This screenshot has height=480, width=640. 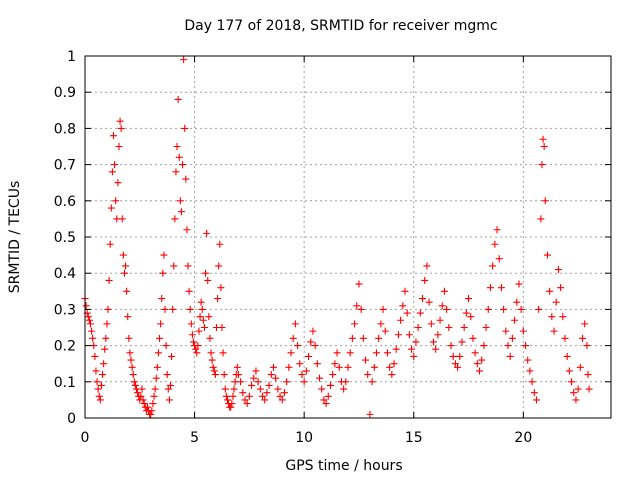 What do you see at coordinates (65, 383) in the screenshot?
I see `y-tick-label: 0.1` at bounding box center [65, 383].